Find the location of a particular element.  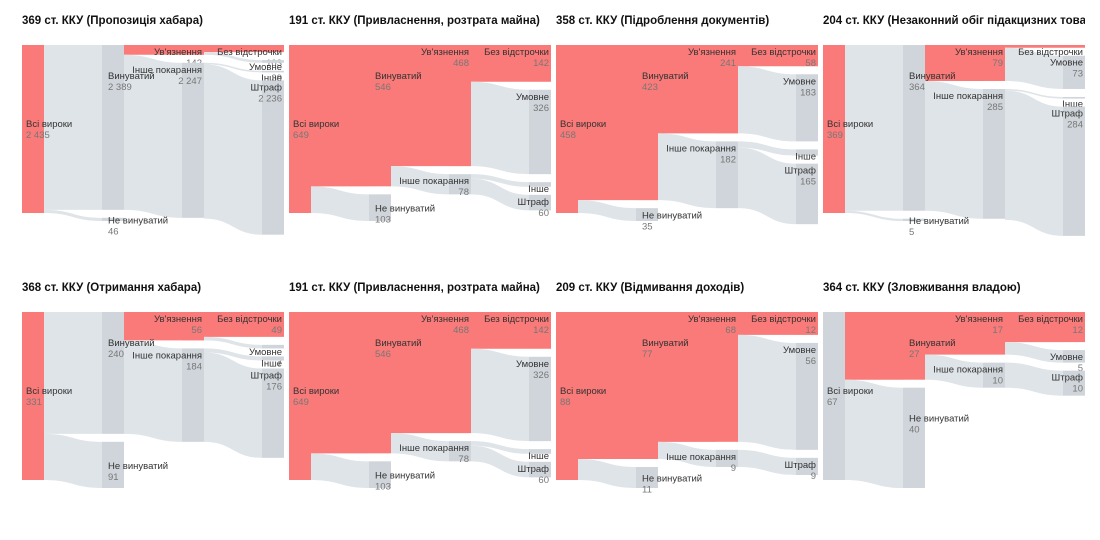

node-value: 17 is located at coordinates (997, 330).